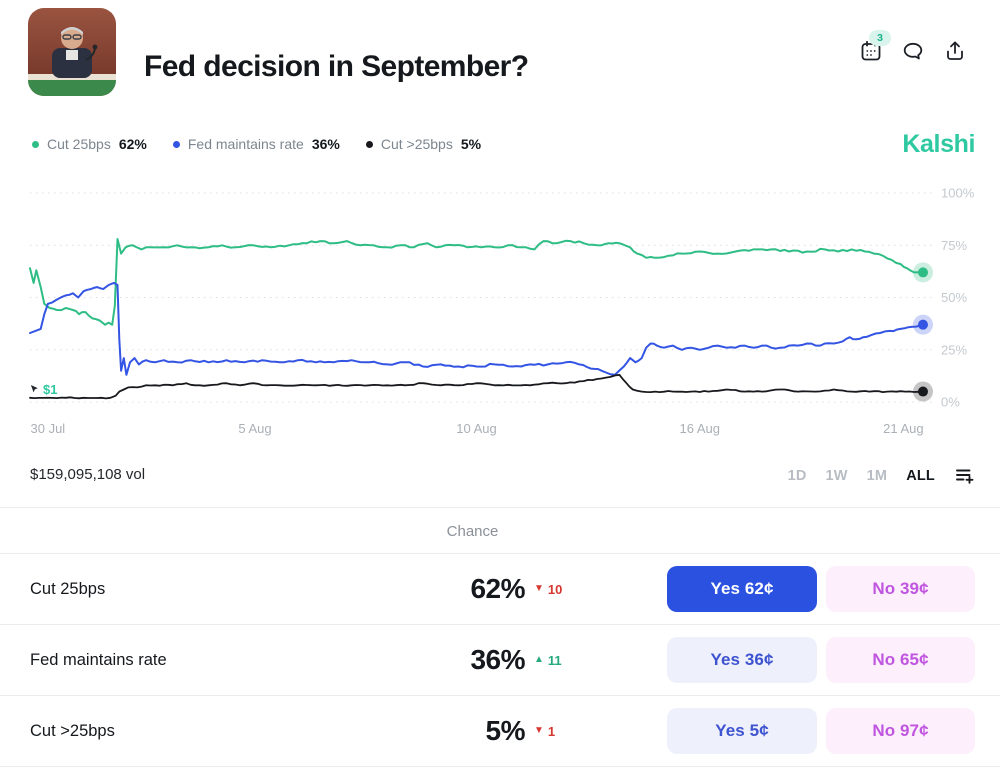 The image size is (1000, 770). Describe the element at coordinates (416, 144) in the screenshot. I see `legend-label: Cut >25bps` at that location.